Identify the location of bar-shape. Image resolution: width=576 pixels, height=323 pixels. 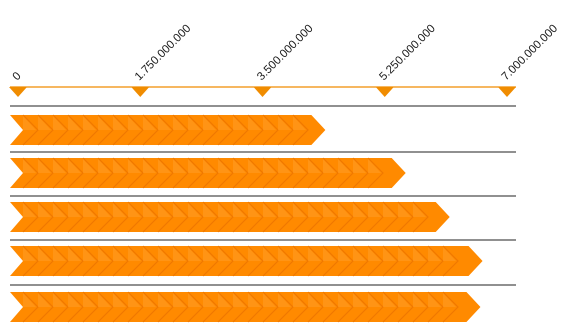
(168, 130).